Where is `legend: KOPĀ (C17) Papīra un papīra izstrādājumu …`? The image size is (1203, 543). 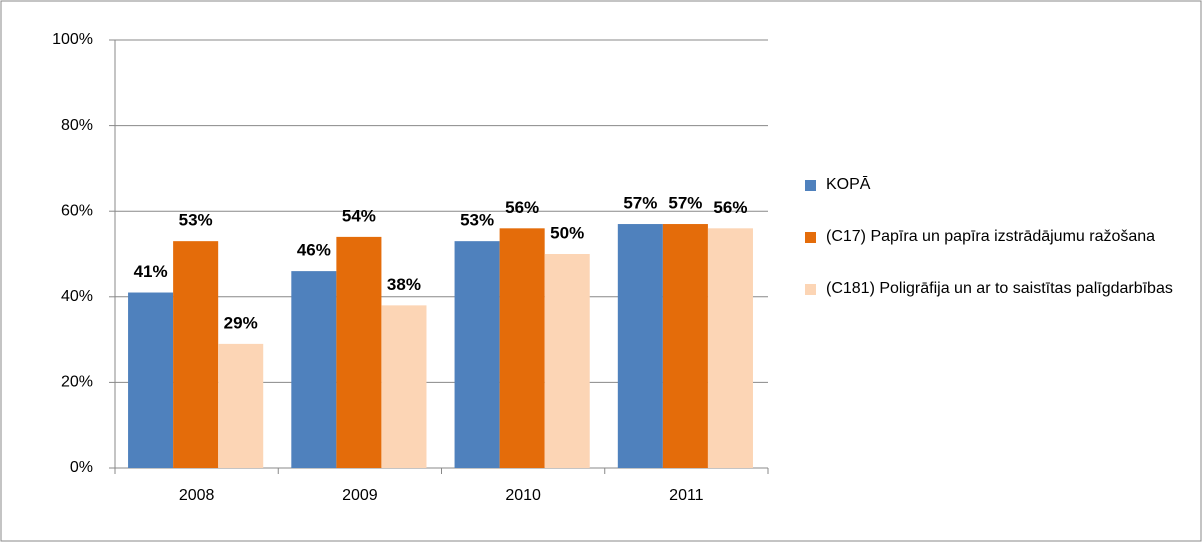
legend: KOPĀ (C17) Papīra un papīra izstrādājumu … is located at coordinates (990, 237).